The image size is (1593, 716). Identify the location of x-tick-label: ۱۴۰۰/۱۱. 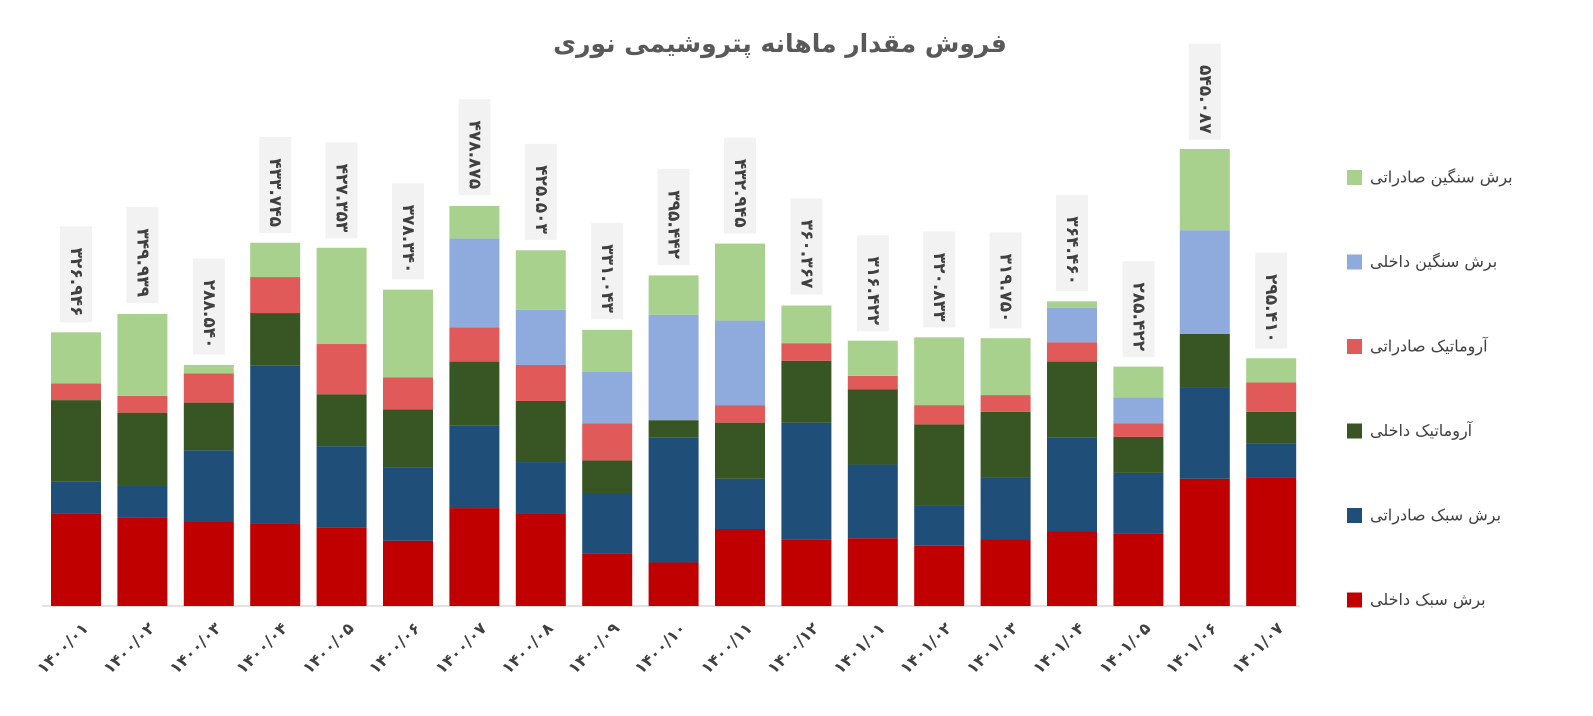
(726, 648).